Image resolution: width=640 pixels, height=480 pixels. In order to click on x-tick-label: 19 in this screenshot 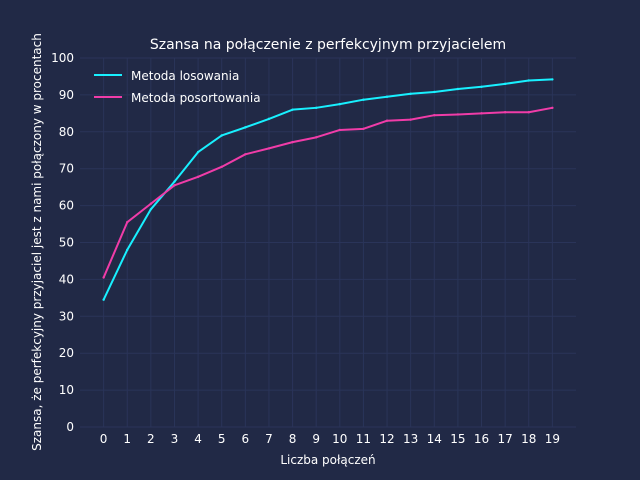, I will do `click(552, 439)`.